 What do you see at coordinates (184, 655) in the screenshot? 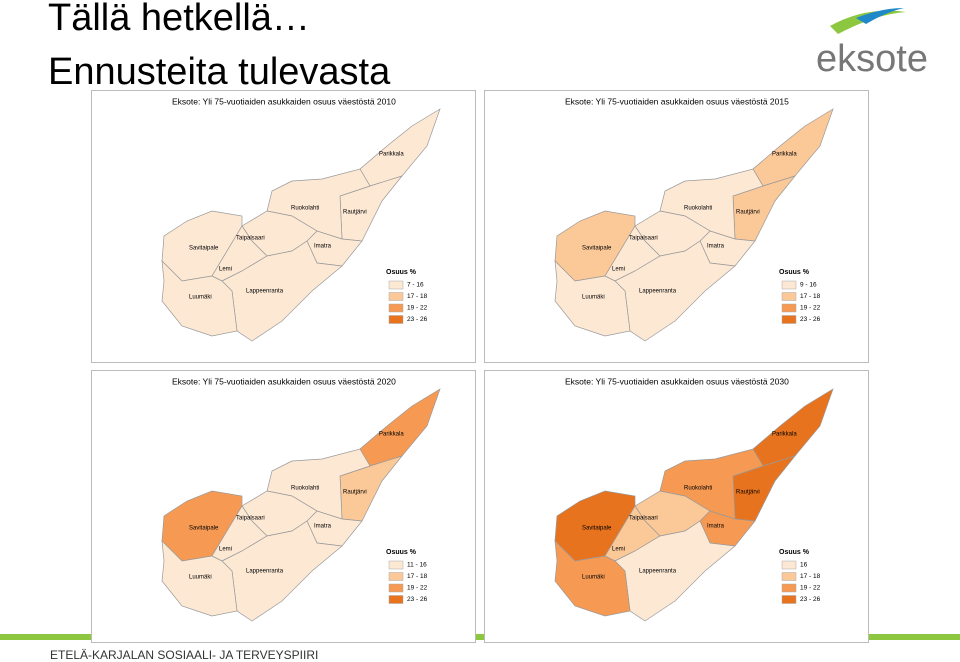
I see `footer: ETELÄ-KARJALAN SOSIAALI- JA TERVEYSPIIRI` at bounding box center [184, 655].